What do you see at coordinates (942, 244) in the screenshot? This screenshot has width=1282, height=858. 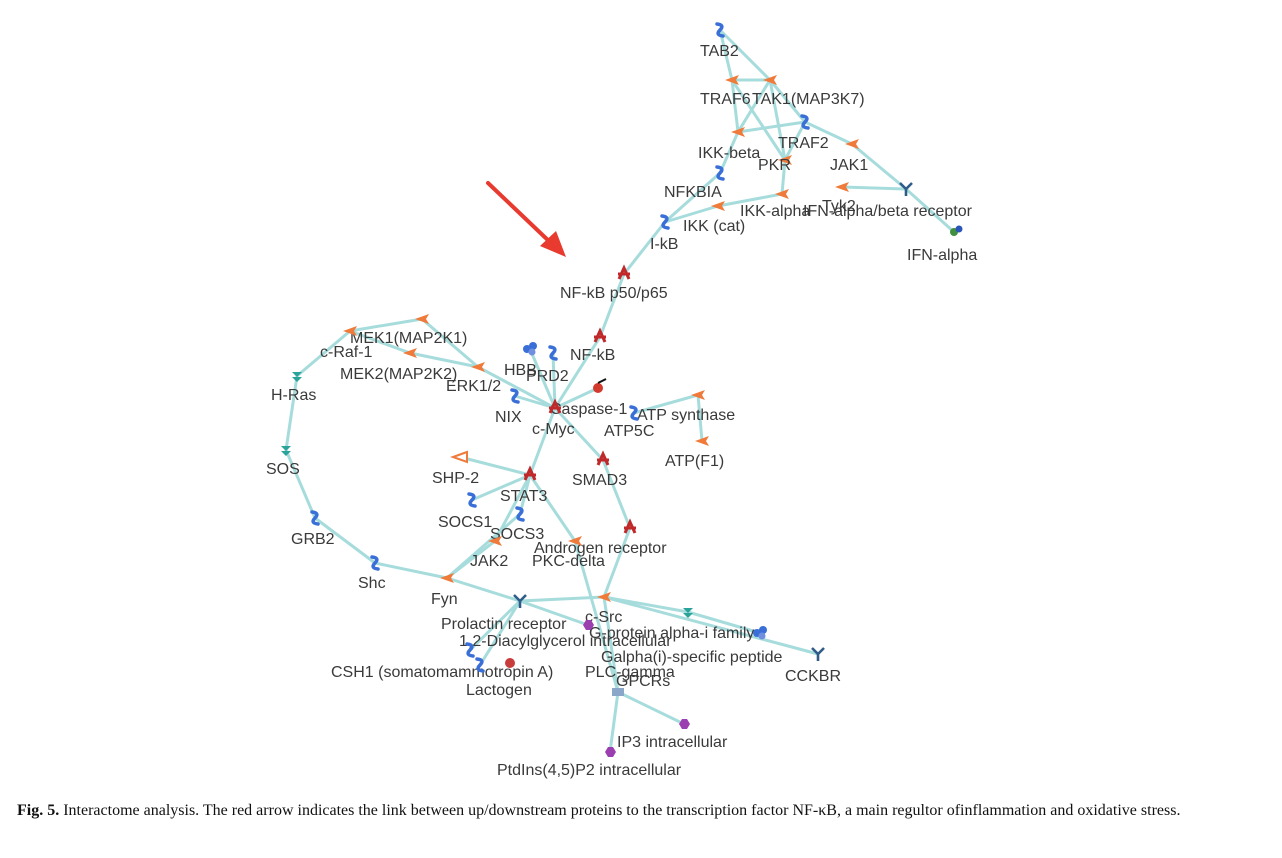 I see `node-IFNa: IFN-alpha` at bounding box center [942, 244].